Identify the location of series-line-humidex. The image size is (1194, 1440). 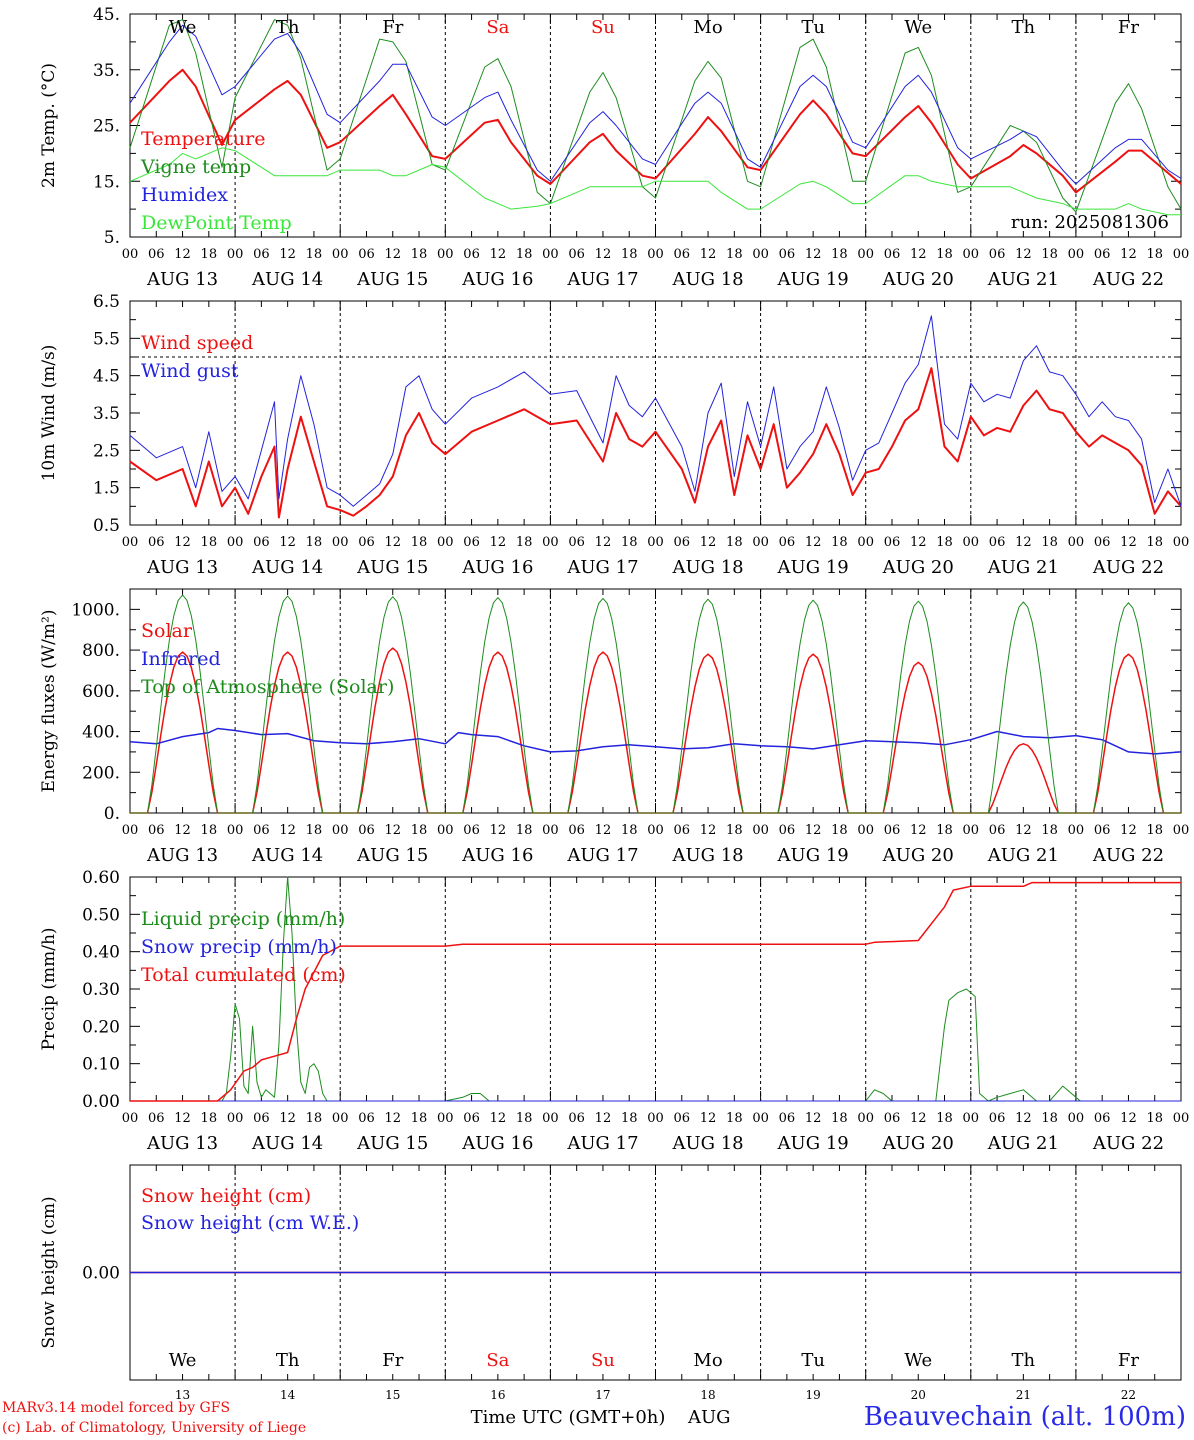
(655, 104).